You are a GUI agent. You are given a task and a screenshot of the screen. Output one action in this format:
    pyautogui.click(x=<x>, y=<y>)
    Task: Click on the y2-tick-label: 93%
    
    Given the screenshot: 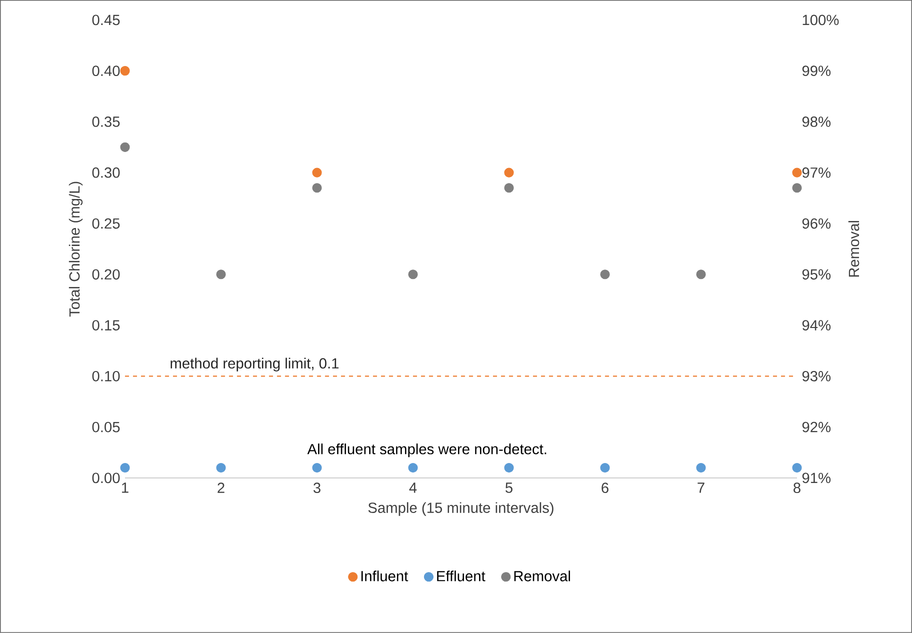 What is the action you would take?
    pyautogui.click(x=816, y=376)
    